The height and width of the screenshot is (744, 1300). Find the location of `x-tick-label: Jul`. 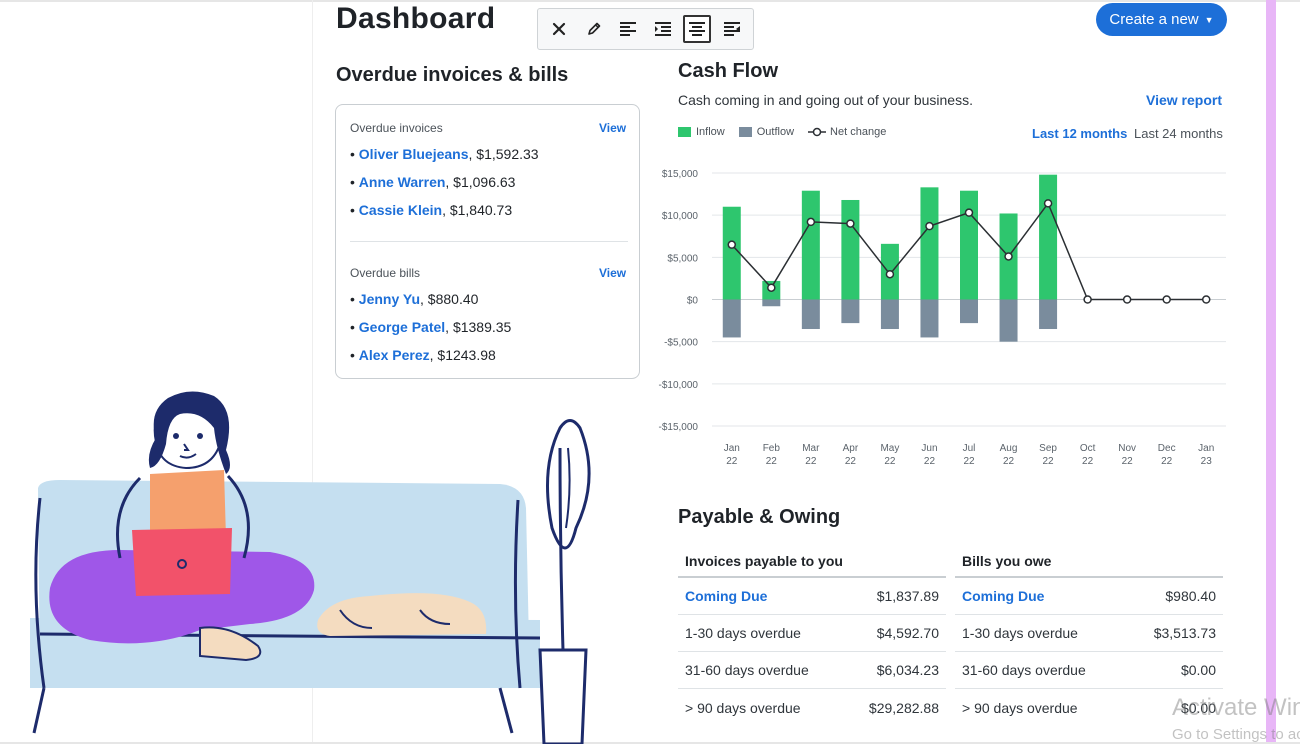

x-tick-label: Jul is located at coordinates (969, 448).